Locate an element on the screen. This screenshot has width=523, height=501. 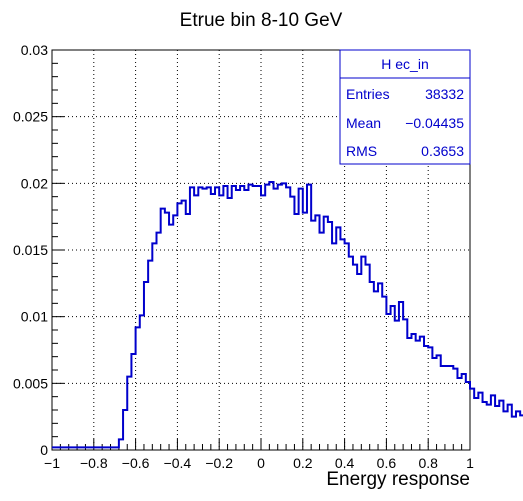
x-tick-labels: −1 −0.8 −0.6 −0.4 −0.2 0 0.2 0.4 0.6 0.8 1 is located at coordinates (259, 463).